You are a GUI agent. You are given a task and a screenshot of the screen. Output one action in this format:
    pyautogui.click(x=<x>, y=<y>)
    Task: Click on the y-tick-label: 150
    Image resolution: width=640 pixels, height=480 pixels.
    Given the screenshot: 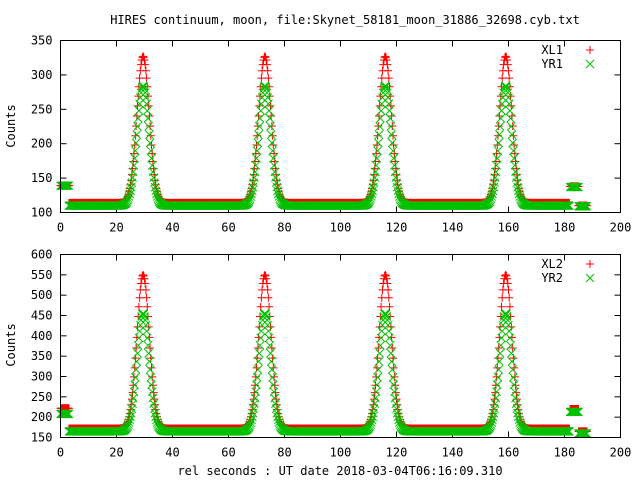 What is the action you would take?
    pyautogui.click(x=42, y=178)
    